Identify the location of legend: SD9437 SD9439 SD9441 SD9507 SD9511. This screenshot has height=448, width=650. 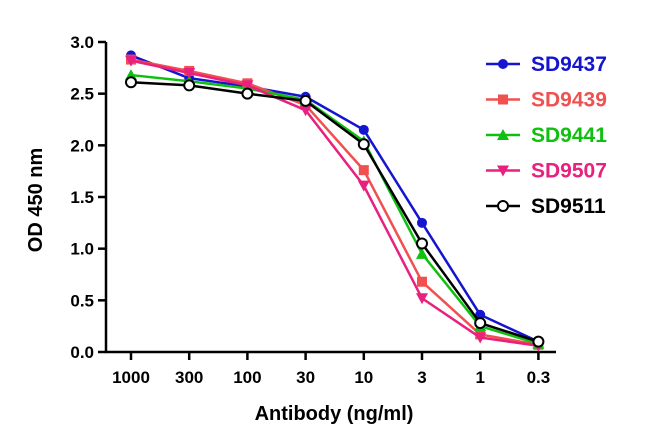
(546, 135).